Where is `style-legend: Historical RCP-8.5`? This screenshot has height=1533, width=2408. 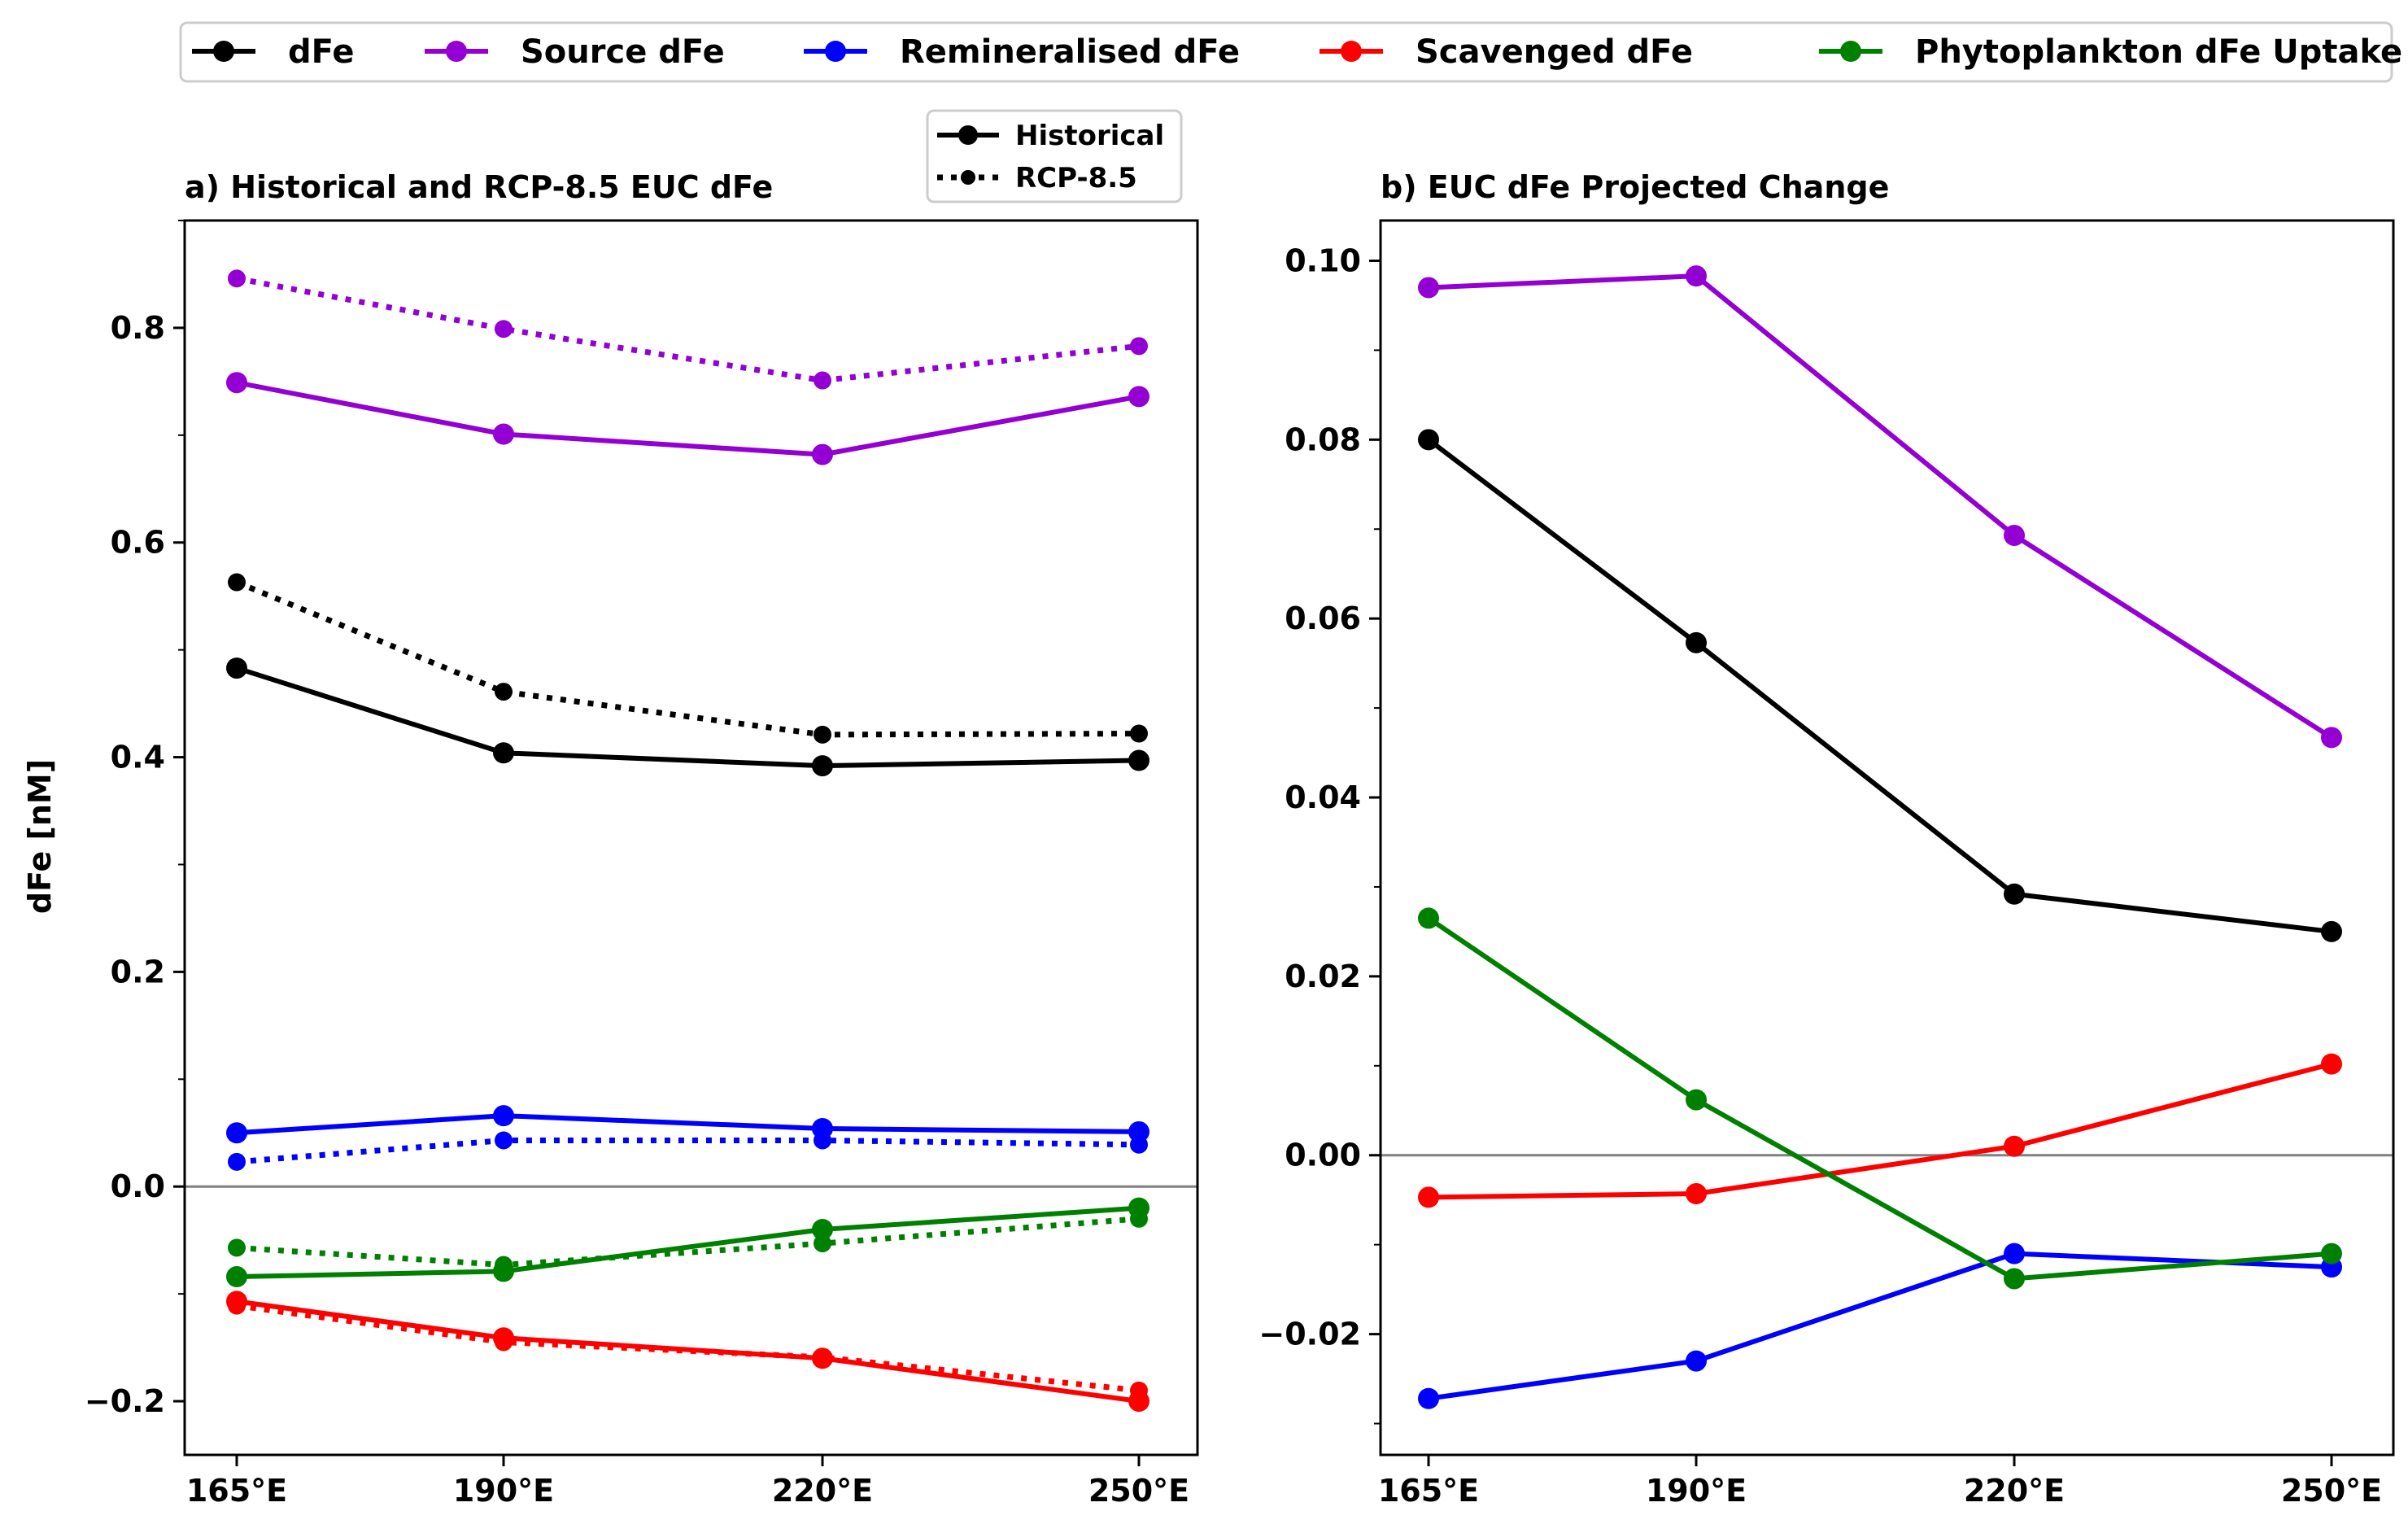
style-legend: Historical RCP-8.5 is located at coordinates (1054, 156).